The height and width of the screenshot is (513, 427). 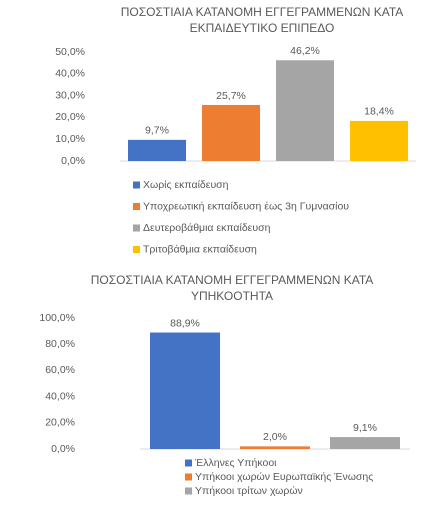 I want to click on data-label: 9,1%, so click(x=365, y=428).